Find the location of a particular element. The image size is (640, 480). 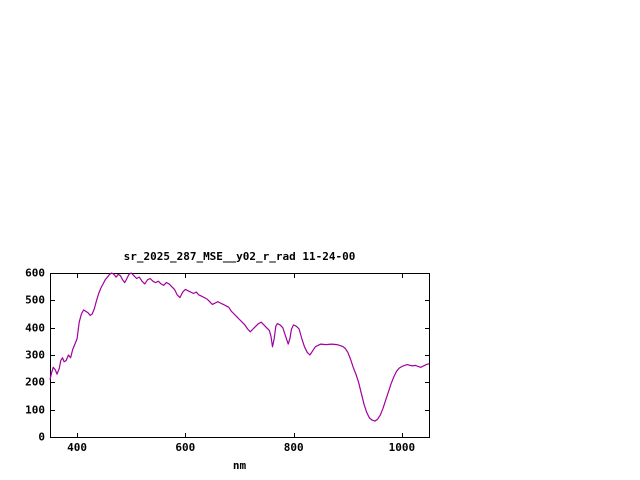

y-tick-label: 100 is located at coordinates (35, 410).